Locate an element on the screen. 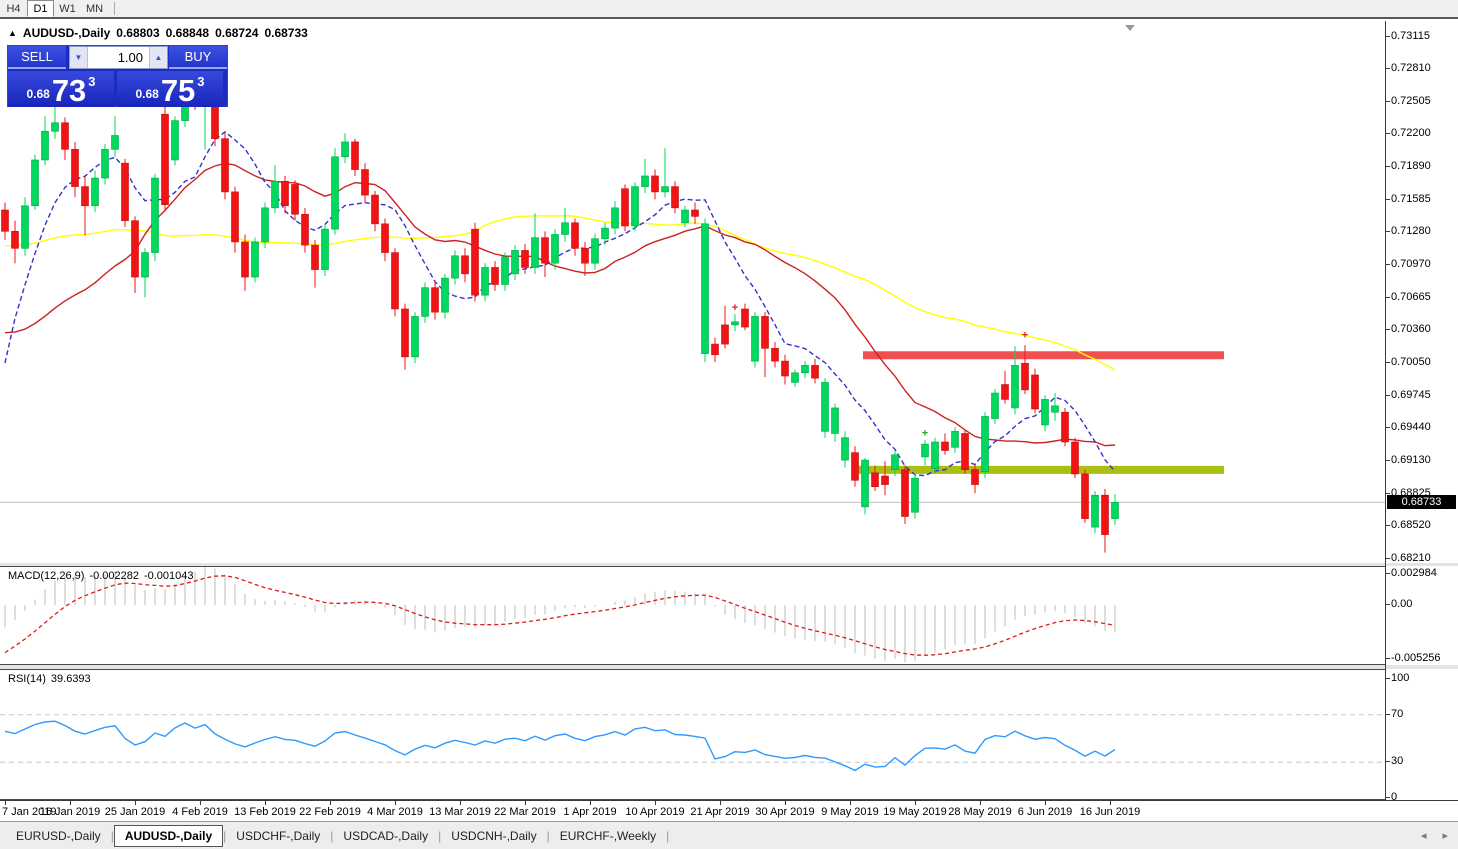 The width and height of the screenshot is (1458, 849). macd-indicator-pane is located at coordinates (692, 615).